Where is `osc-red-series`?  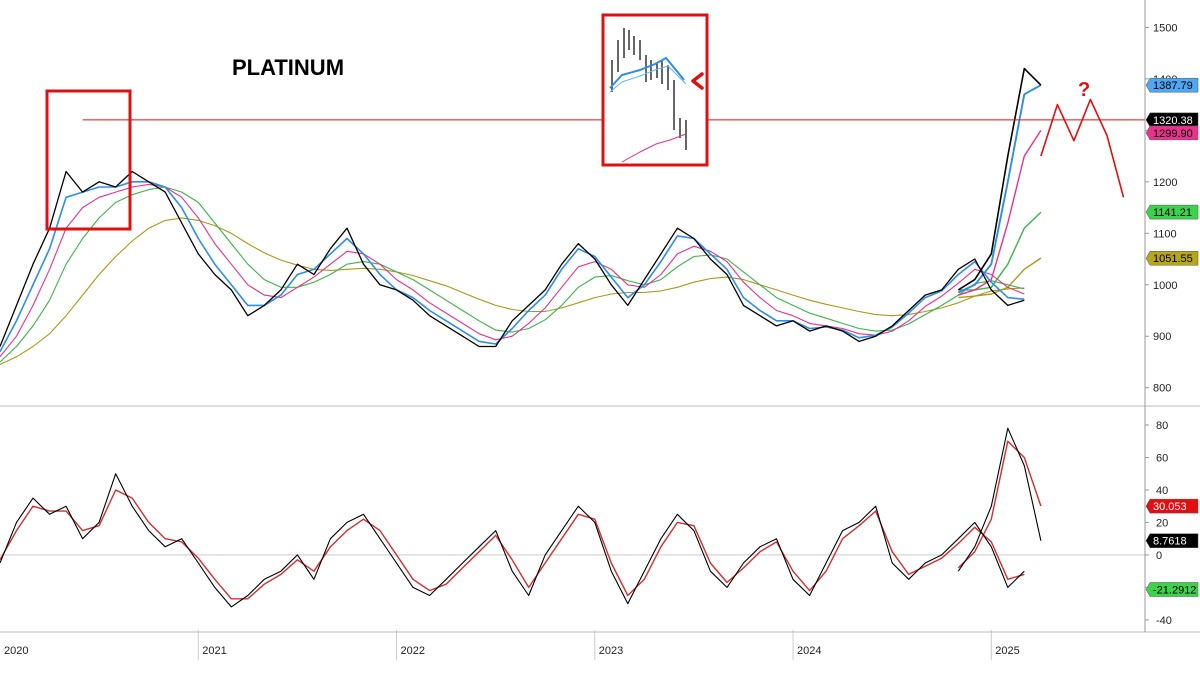 osc-red-series is located at coordinates (512, 544).